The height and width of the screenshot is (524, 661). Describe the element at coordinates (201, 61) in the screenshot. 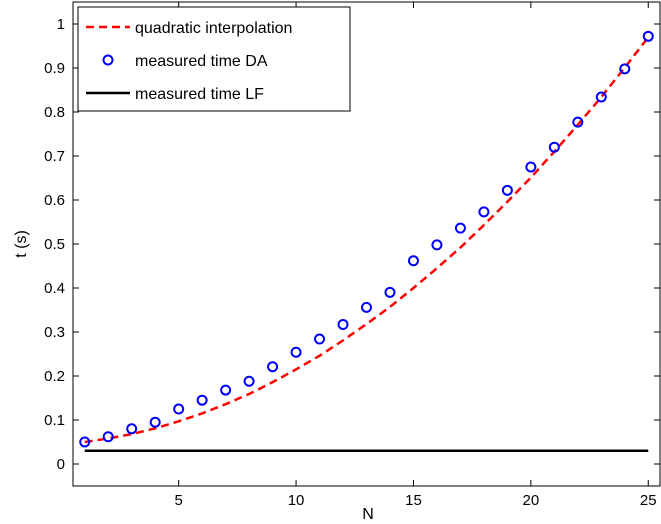

I see `legend-label-da: measured time DA` at that location.